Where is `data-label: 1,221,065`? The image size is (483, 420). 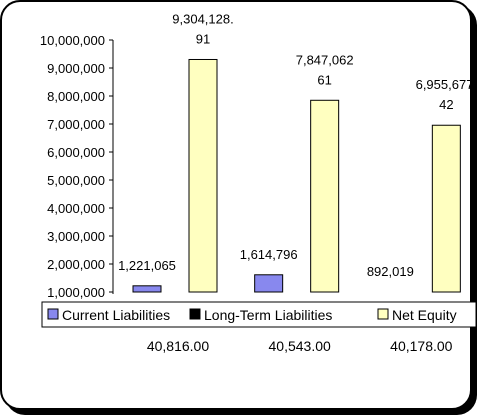
data-label: 1,221,065 is located at coordinates (147, 265).